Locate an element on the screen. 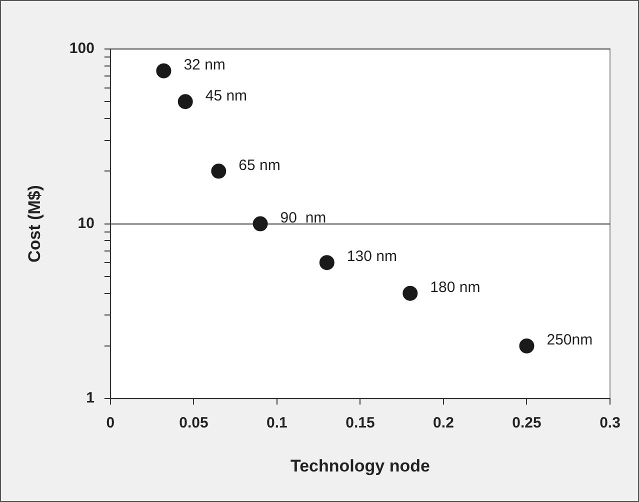 This screenshot has width=639, height=502. annotation: 45 nm is located at coordinates (226, 95).